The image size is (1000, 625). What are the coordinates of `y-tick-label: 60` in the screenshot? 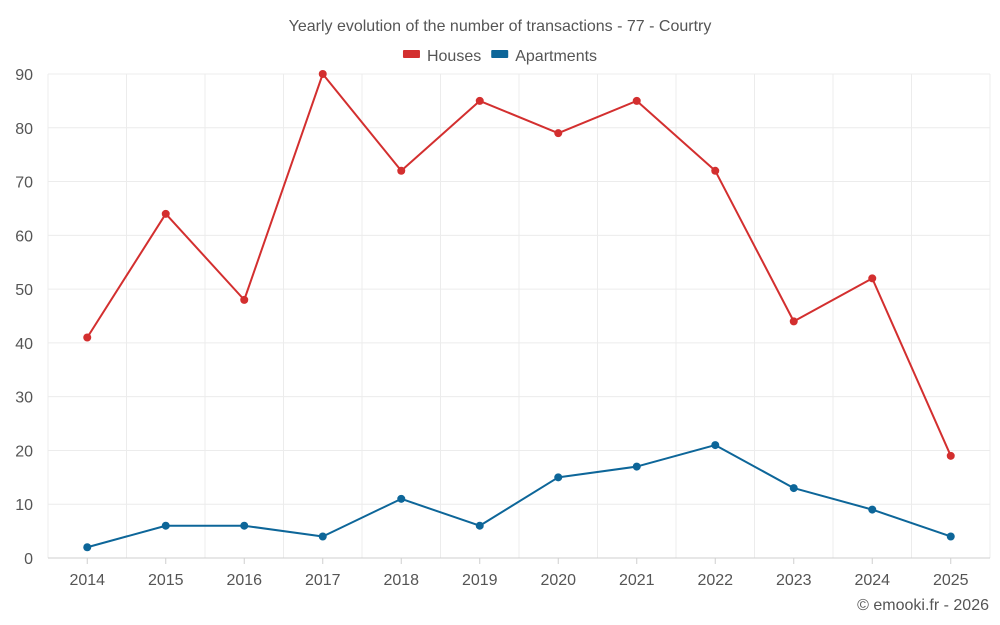 It's located at (24, 236).